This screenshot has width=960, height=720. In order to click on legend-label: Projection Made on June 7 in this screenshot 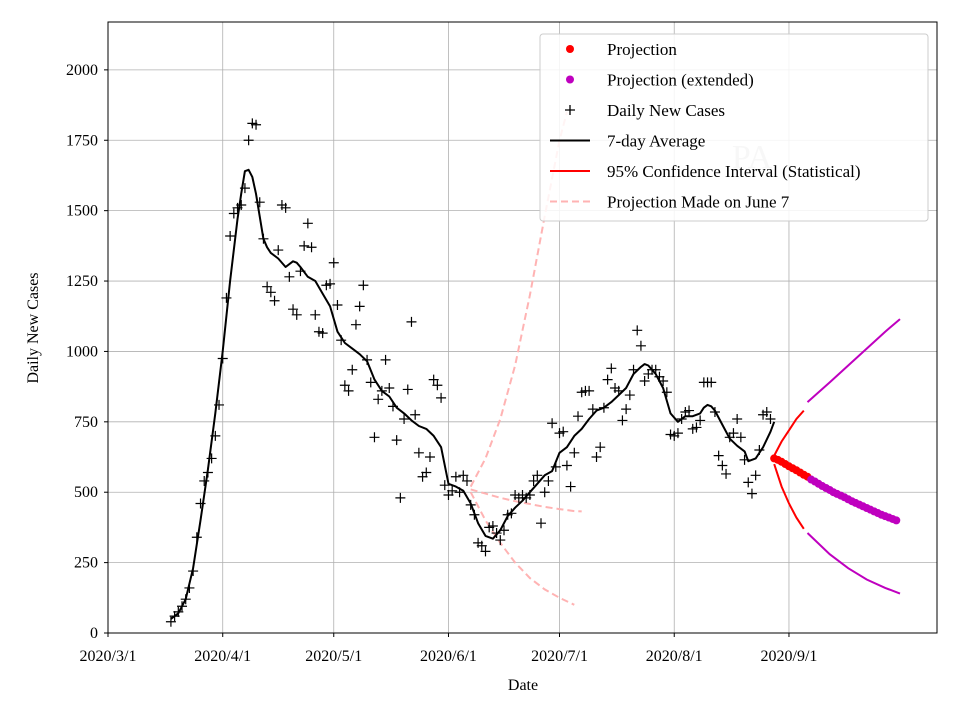, I will do `click(698, 202)`.